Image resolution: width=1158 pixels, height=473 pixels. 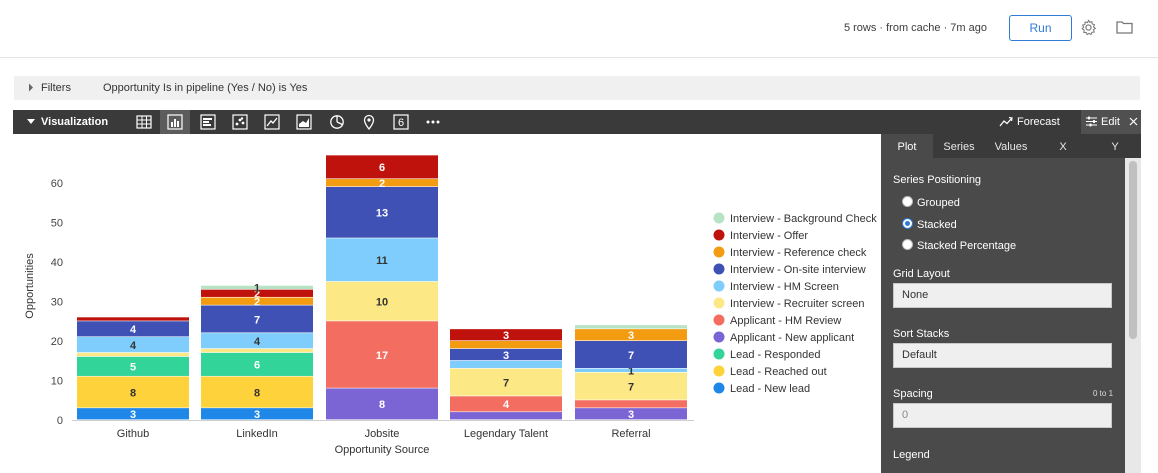 What do you see at coordinates (240, 122) in the screenshot?
I see `scatter-icon` at bounding box center [240, 122].